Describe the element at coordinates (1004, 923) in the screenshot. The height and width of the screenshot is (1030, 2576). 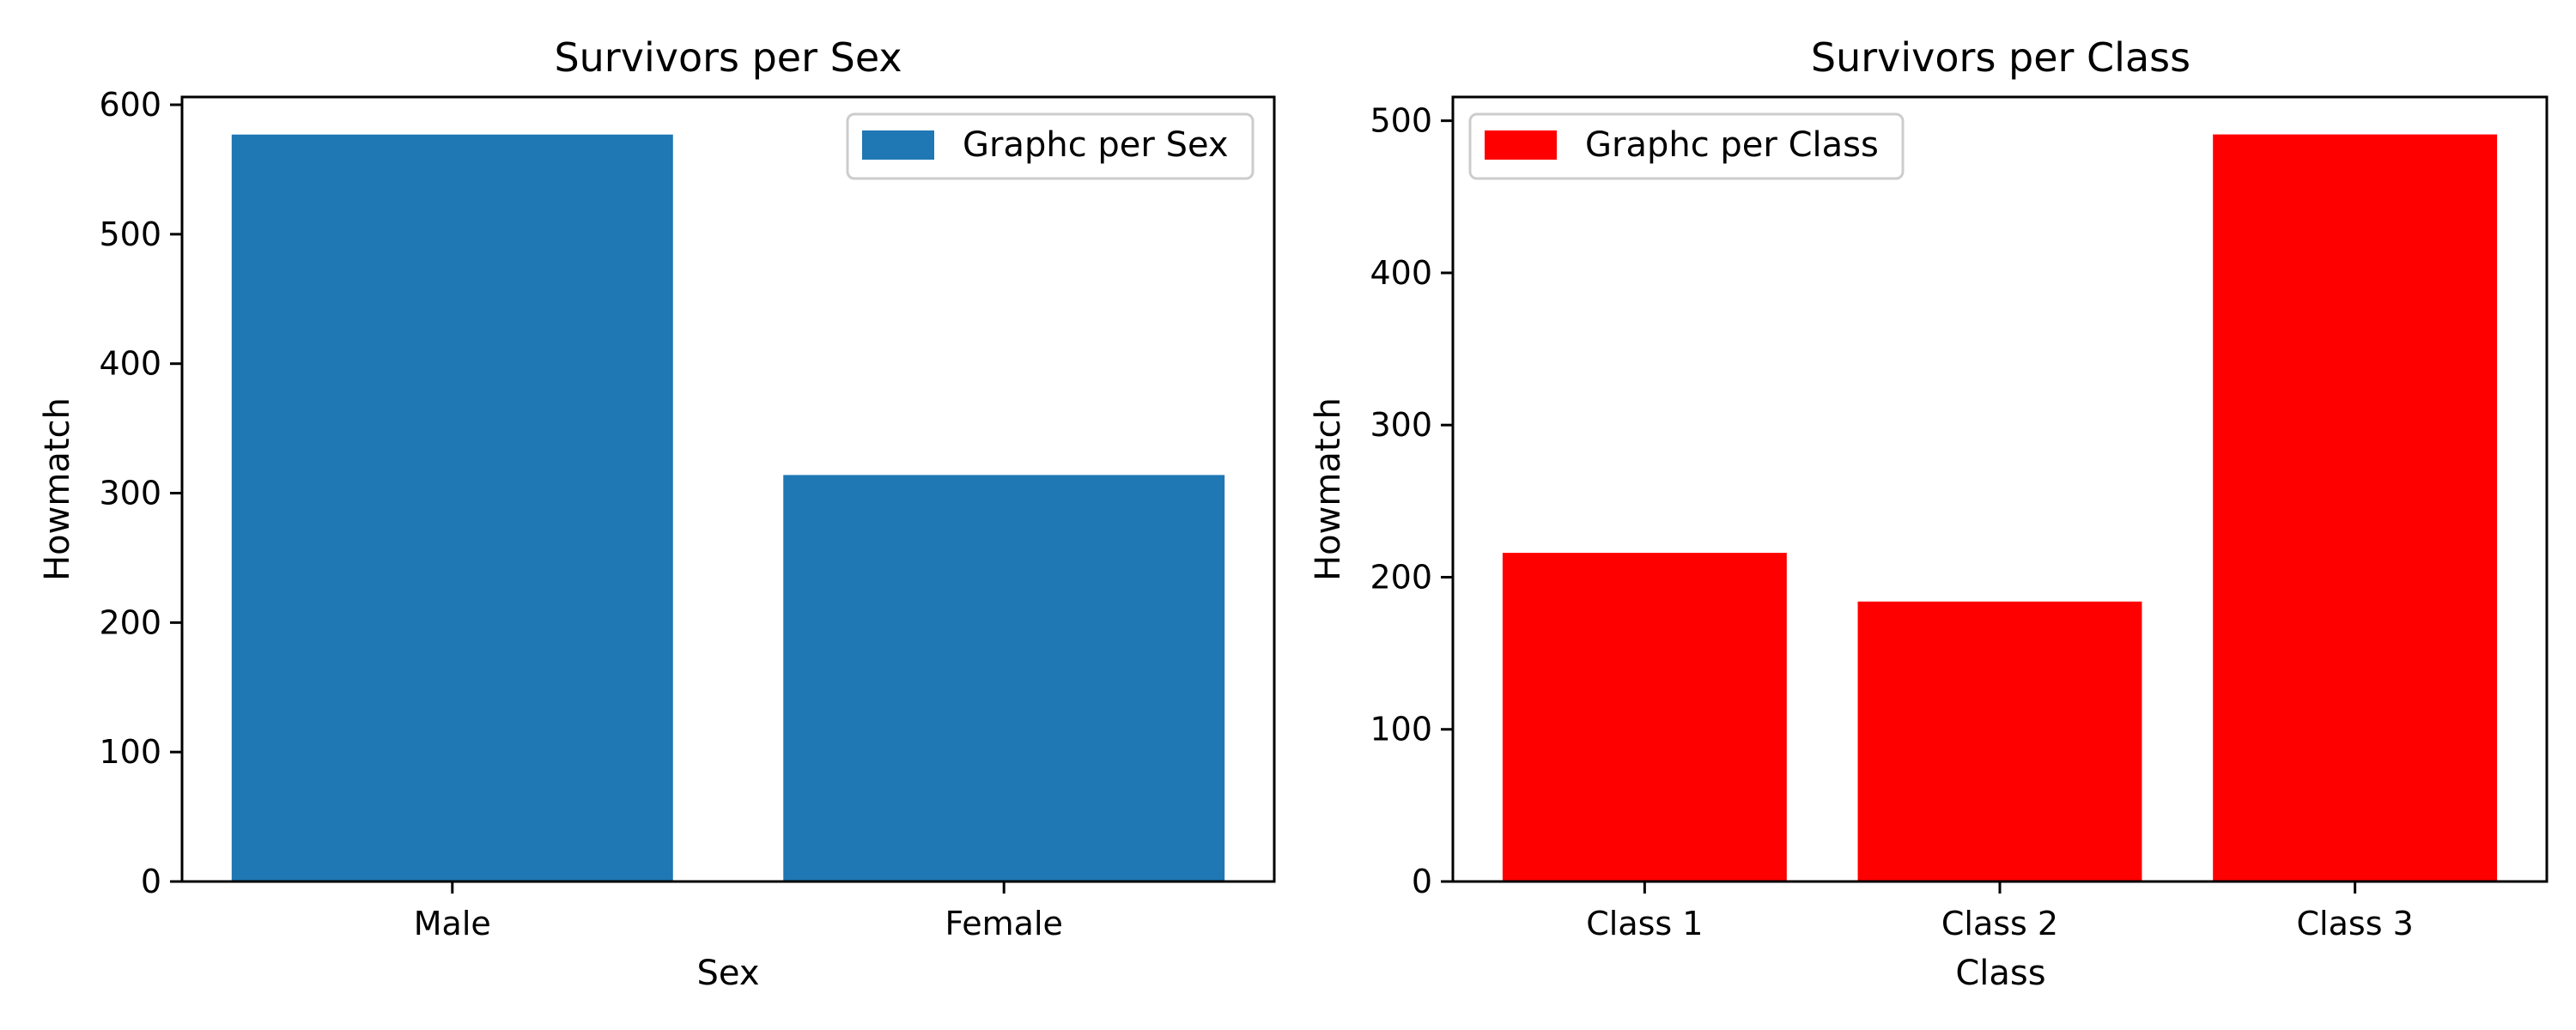
I see `x-tick-label: Female` at that location.